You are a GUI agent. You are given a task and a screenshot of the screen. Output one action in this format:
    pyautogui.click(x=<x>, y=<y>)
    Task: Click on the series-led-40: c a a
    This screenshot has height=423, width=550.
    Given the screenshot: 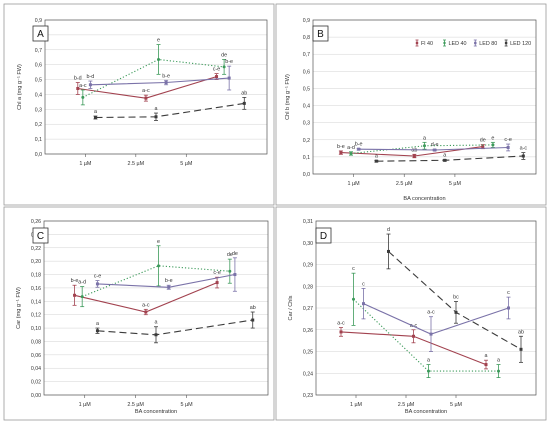 What is the action you would take?
    pyautogui.click(x=426, y=322)
    